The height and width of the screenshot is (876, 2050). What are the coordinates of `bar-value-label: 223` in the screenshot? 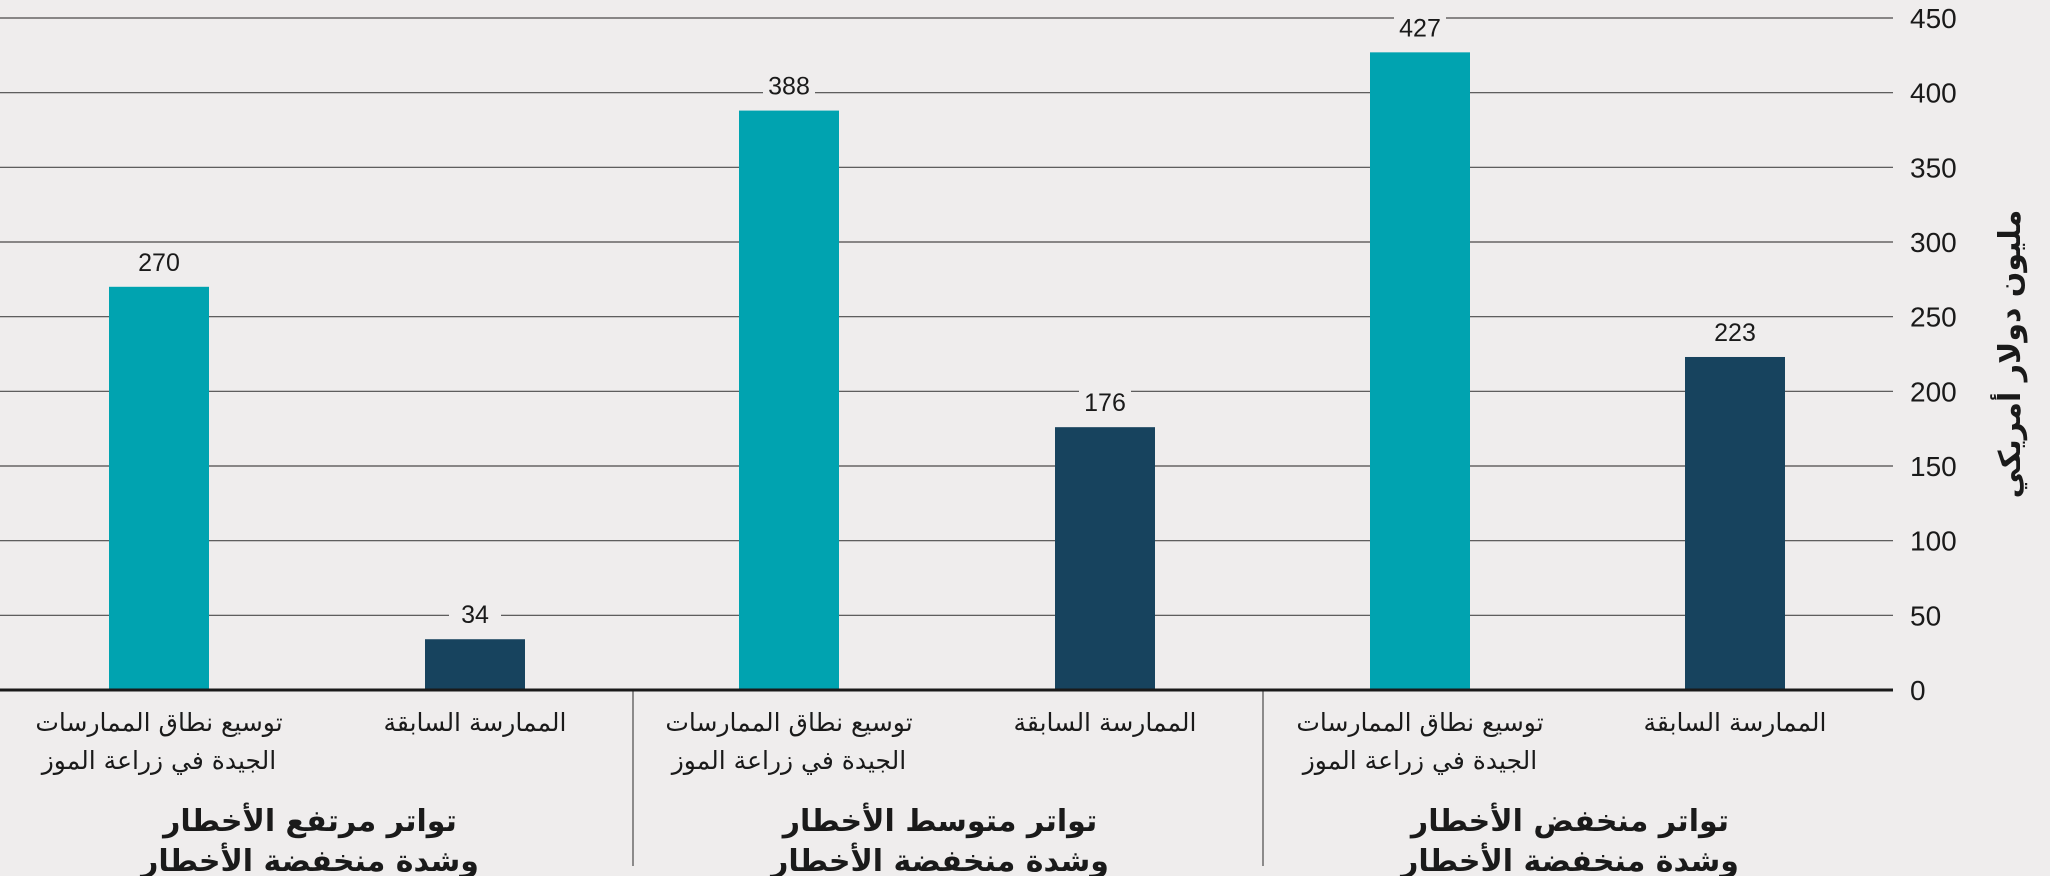 It's located at (1735, 333).